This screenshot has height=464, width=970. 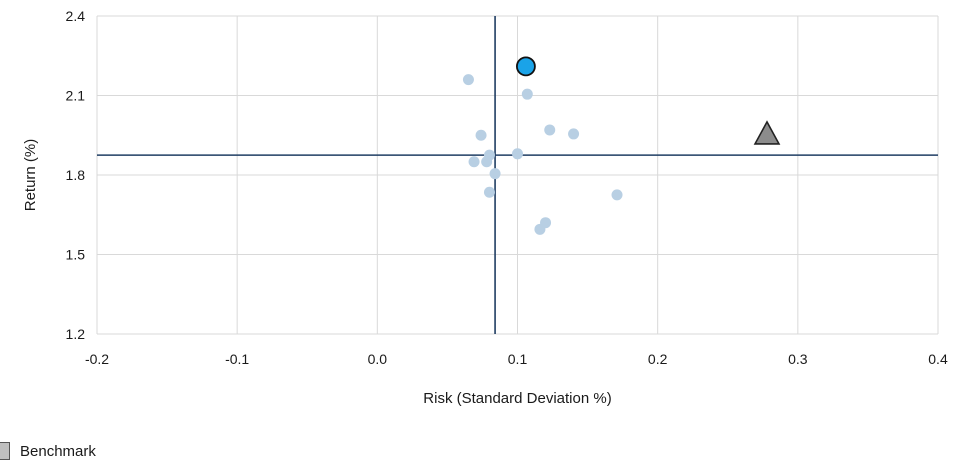 I want to click on x-tick-label: -0.2, so click(x=97, y=359).